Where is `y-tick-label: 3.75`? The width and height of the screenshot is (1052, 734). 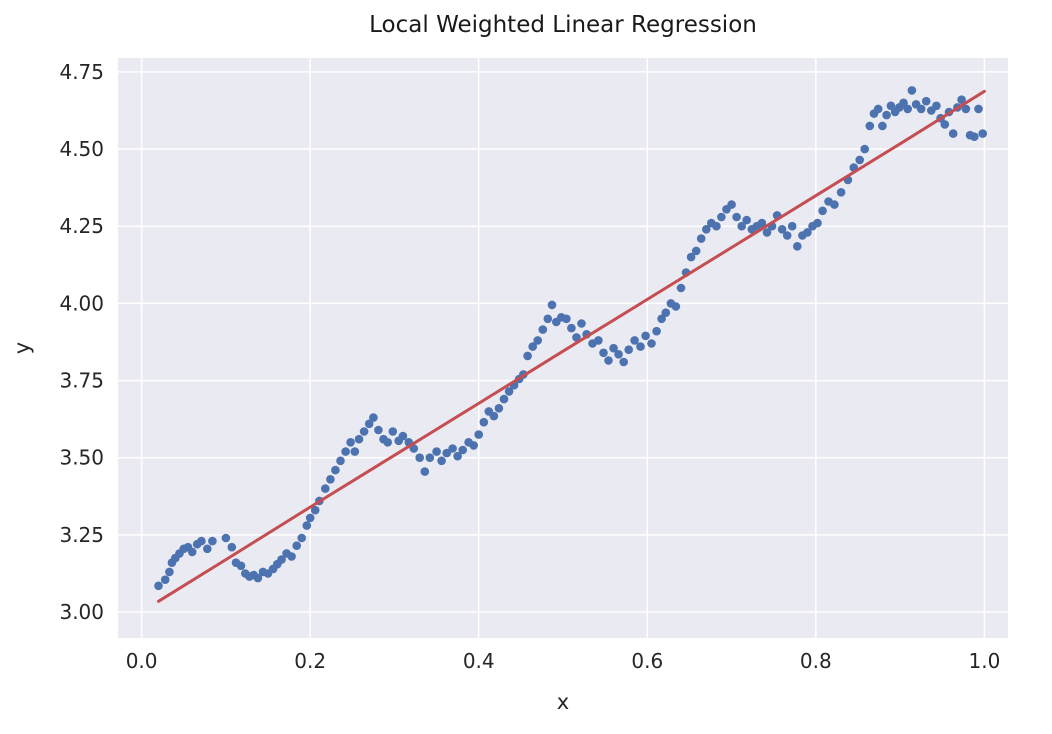
y-tick-label: 3.75 is located at coordinates (81, 381).